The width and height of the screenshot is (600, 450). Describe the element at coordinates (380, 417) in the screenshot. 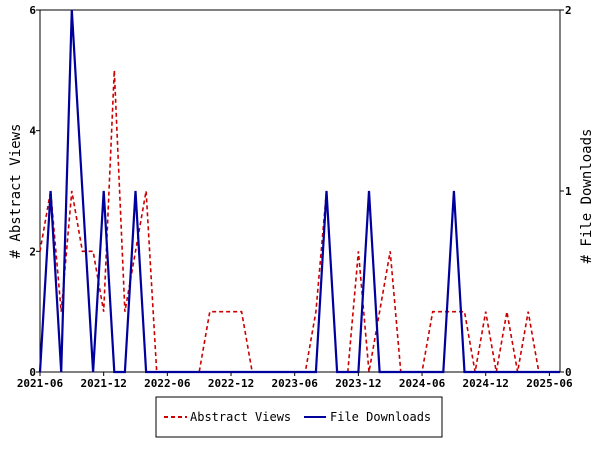

I see `legend-label-file-downloads: File Downloads` at that location.